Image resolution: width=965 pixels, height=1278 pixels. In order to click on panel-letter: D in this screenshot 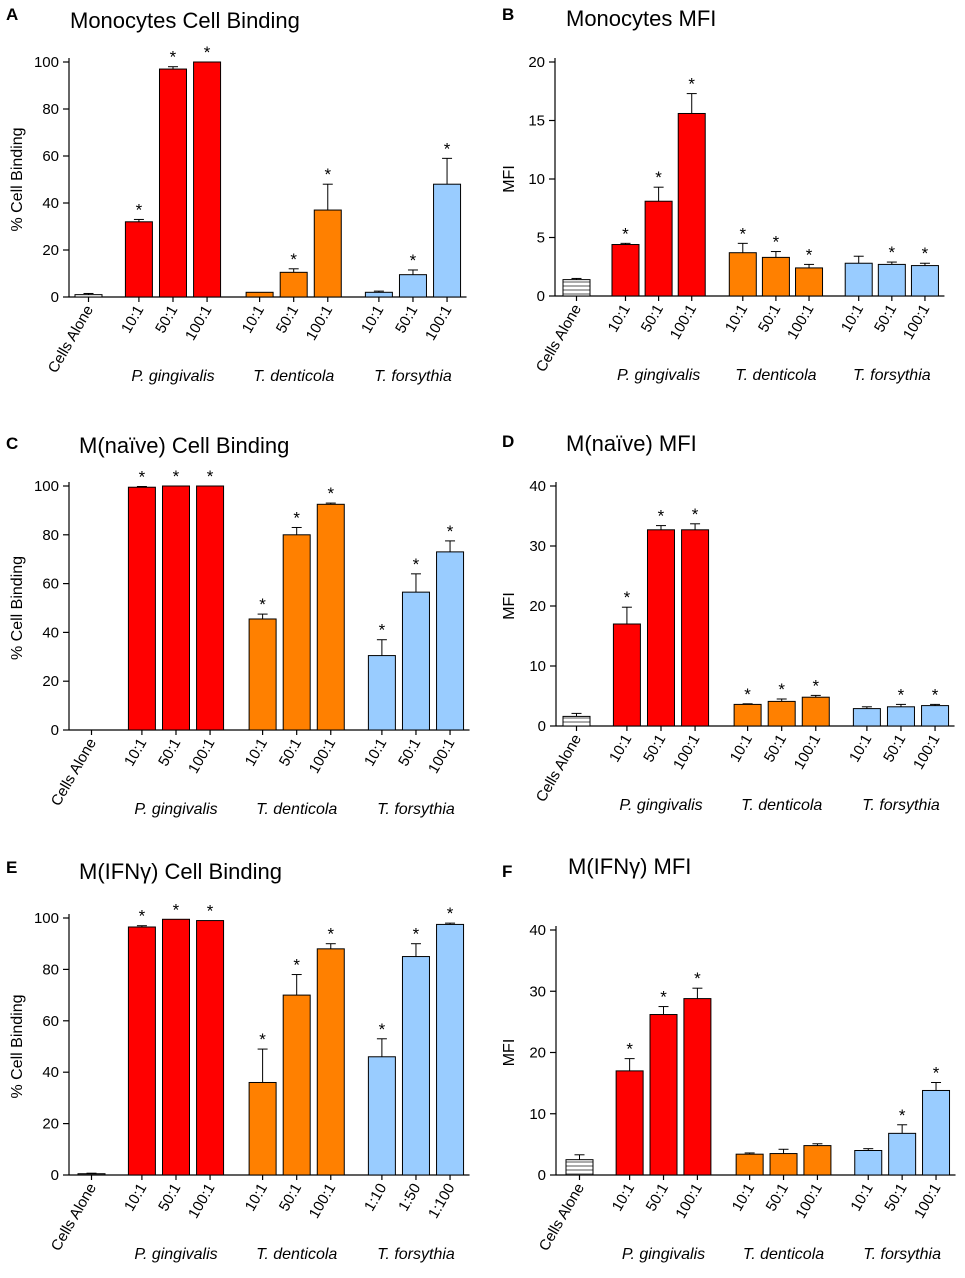, I will do `click(508, 441)`.